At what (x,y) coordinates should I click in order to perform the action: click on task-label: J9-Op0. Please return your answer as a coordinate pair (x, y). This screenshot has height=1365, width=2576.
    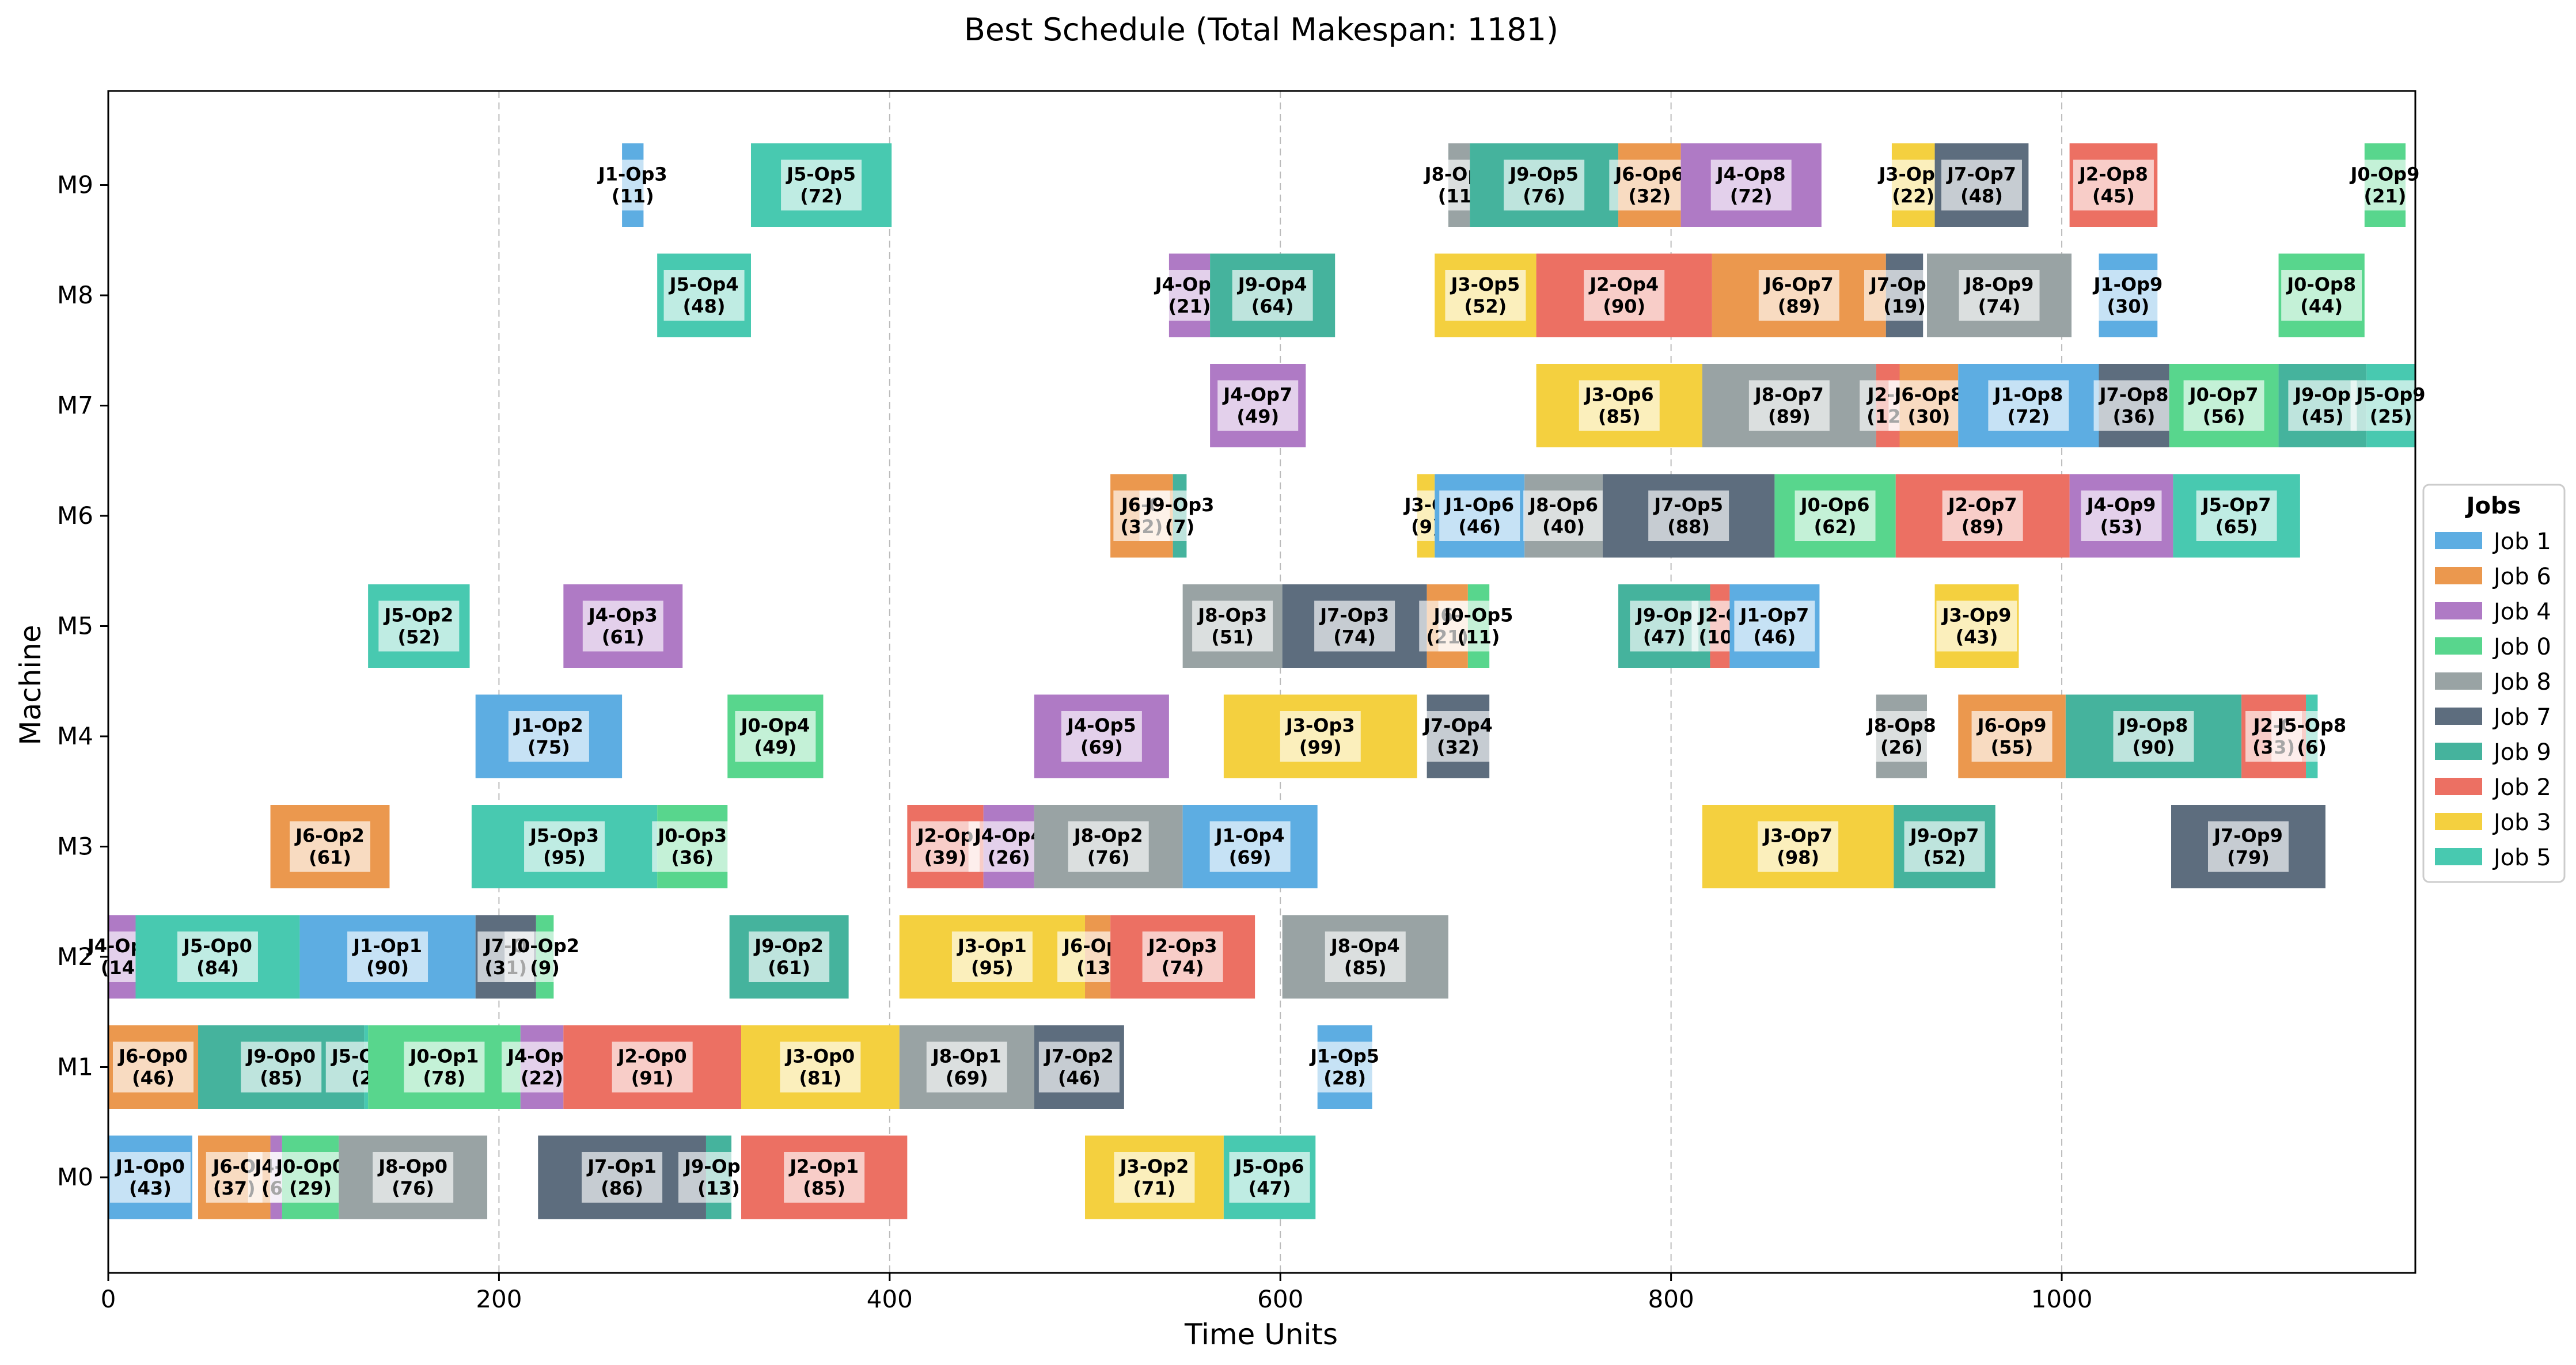
    Looking at the image, I should click on (280, 1056).